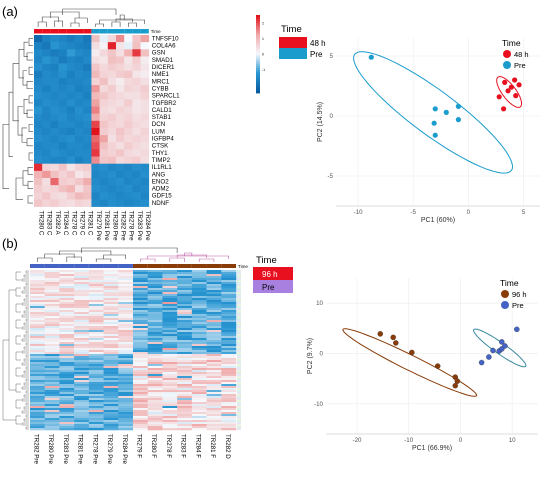 The width and height of the screenshot is (550, 487). Describe the element at coordinates (457, 381) in the screenshot. I see `data-point` at that location.